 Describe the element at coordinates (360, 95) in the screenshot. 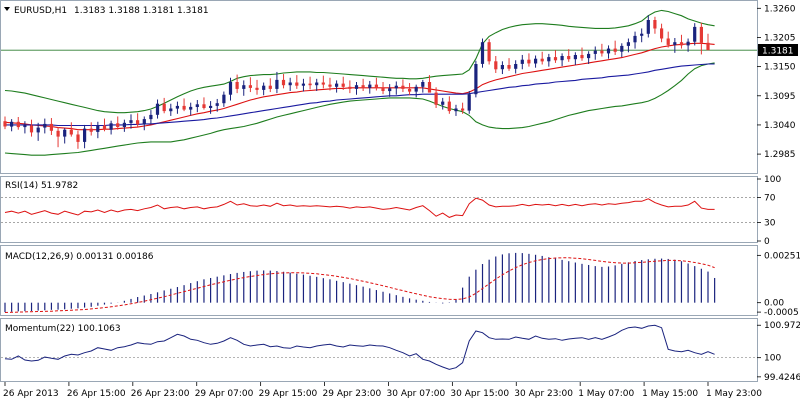

I see `series-line-ma_blue` at that location.